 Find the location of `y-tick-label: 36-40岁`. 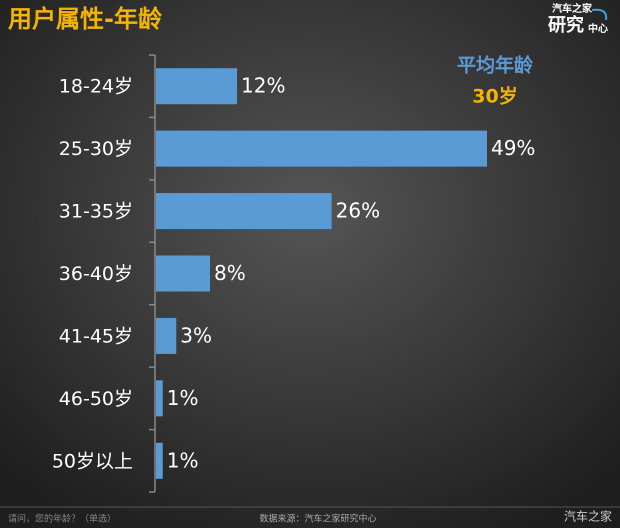

y-tick-label: 36-40岁 is located at coordinates (96, 274).